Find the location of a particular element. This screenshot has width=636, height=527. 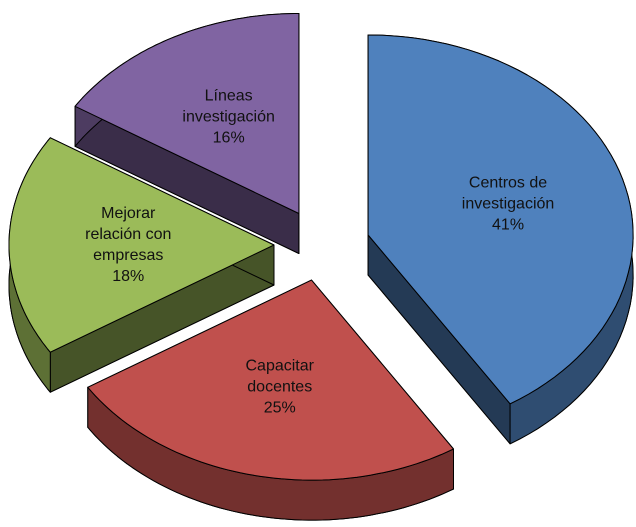

slice-label: Líneas investigación 16% is located at coordinates (229, 117).